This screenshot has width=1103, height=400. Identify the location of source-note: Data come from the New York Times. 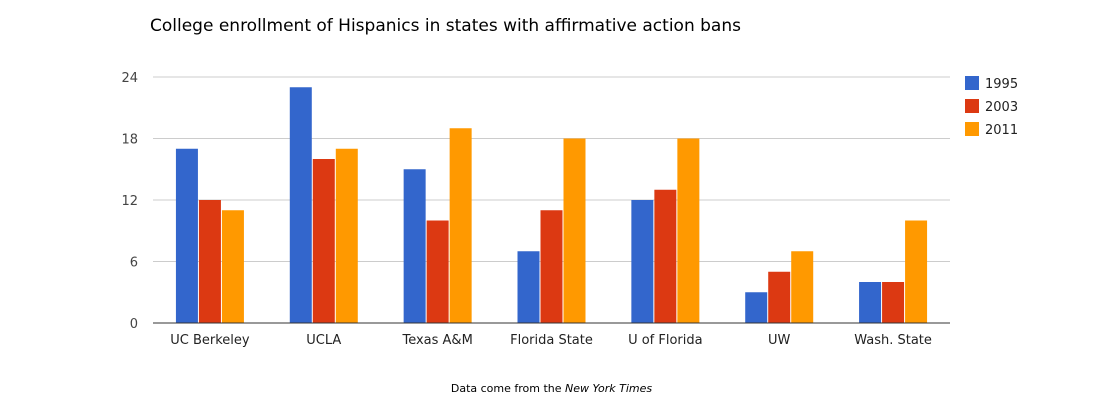
(551, 388).